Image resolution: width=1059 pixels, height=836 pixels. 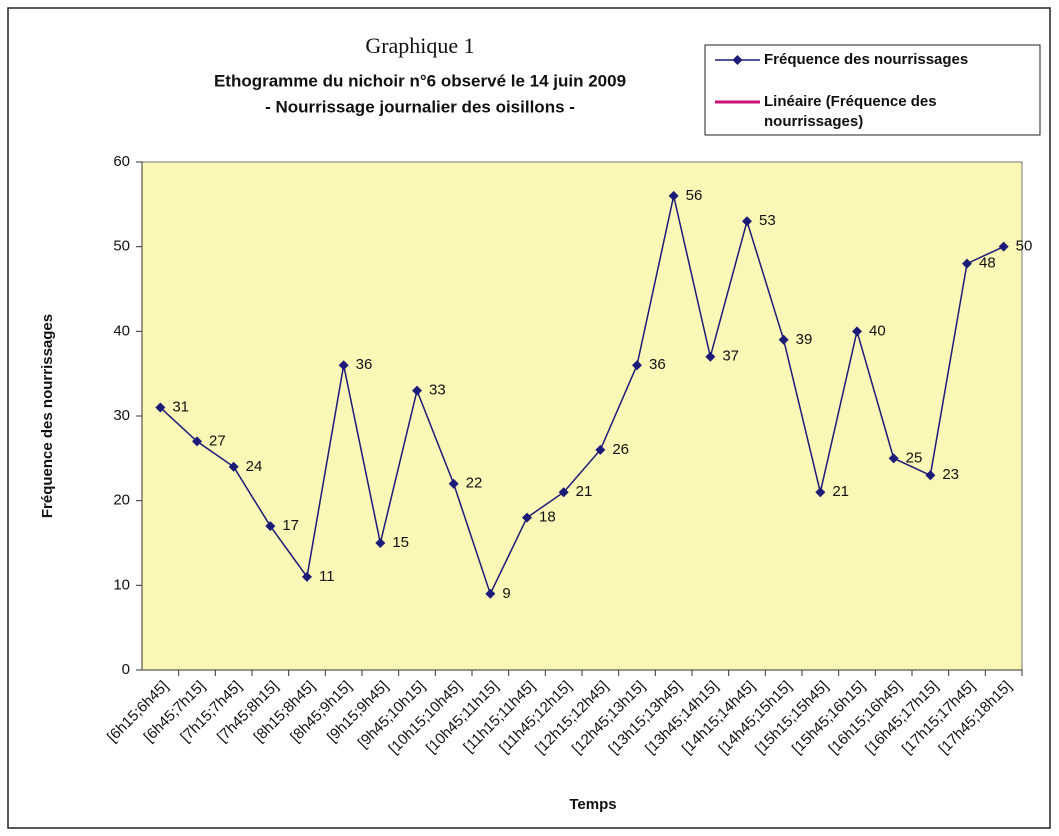 What do you see at coordinates (547, 517) in the screenshot?
I see `data-label: 18` at bounding box center [547, 517].